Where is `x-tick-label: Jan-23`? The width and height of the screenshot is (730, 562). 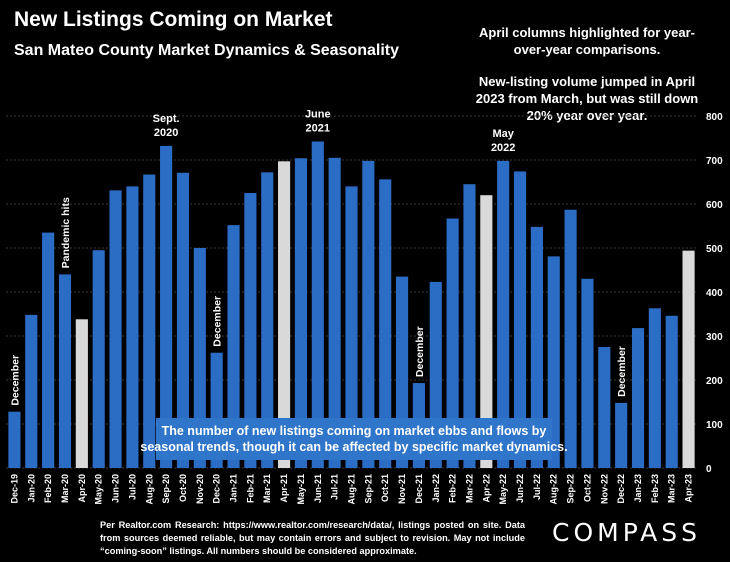 x-tick-label: Jan-23 is located at coordinates (638, 488).